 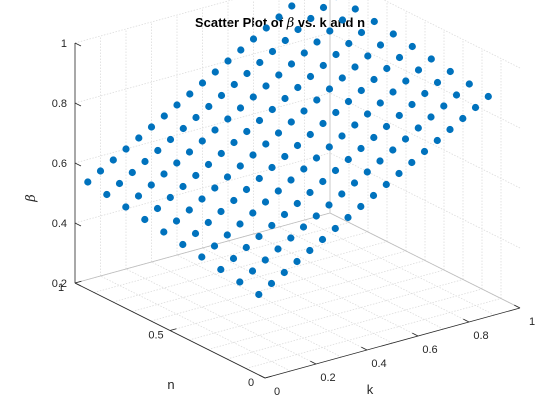 What do you see at coordinates (59, 284) in the screenshot?
I see `beta-tick-label: 0.2` at bounding box center [59, 284].